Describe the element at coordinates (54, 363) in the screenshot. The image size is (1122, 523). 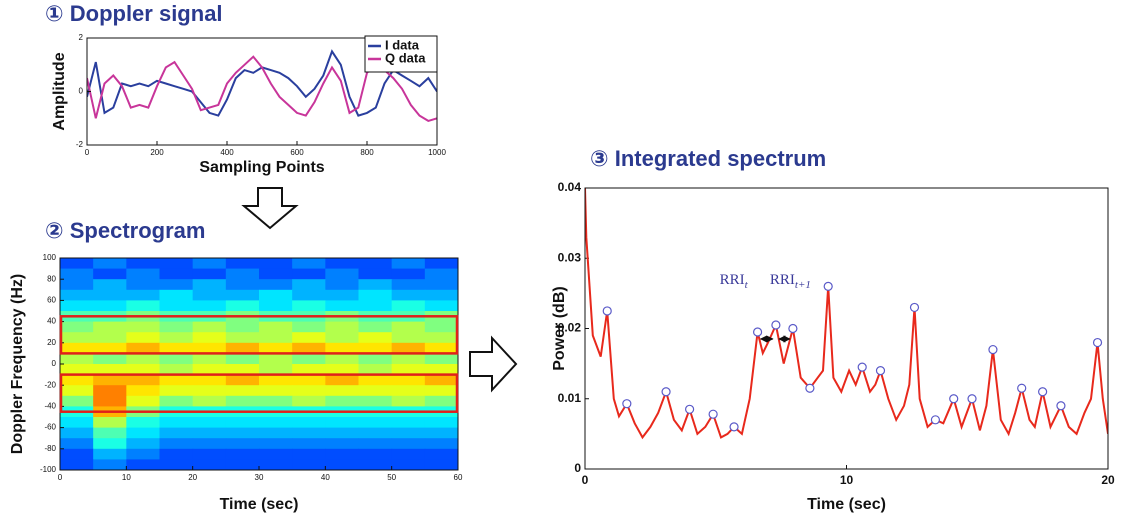
I see `y-tick-label: 0` at that location.